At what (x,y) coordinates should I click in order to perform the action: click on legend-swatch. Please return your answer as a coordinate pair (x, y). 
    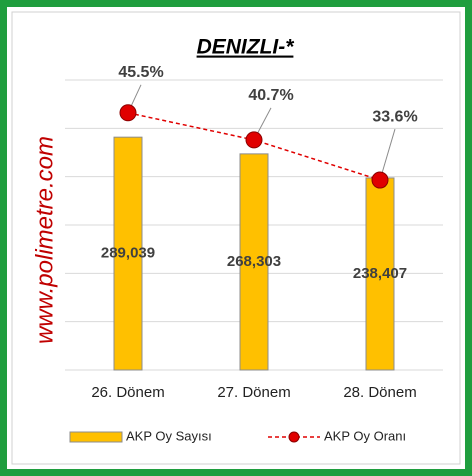
    Looking at the image, I should click on (96, 437).